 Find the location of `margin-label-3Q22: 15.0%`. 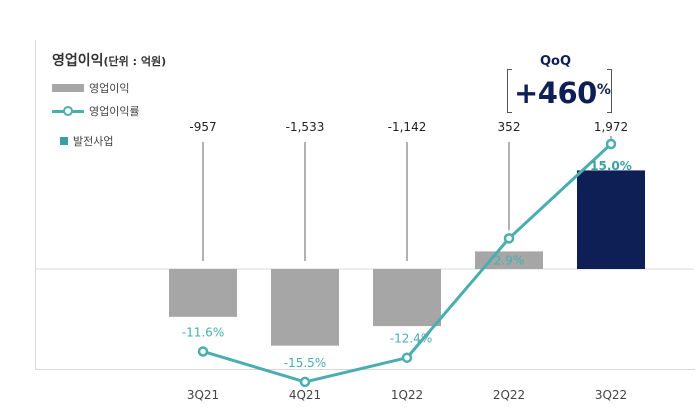

margin-label-3Q22: 15.0% is located at coordinates (611, 166).